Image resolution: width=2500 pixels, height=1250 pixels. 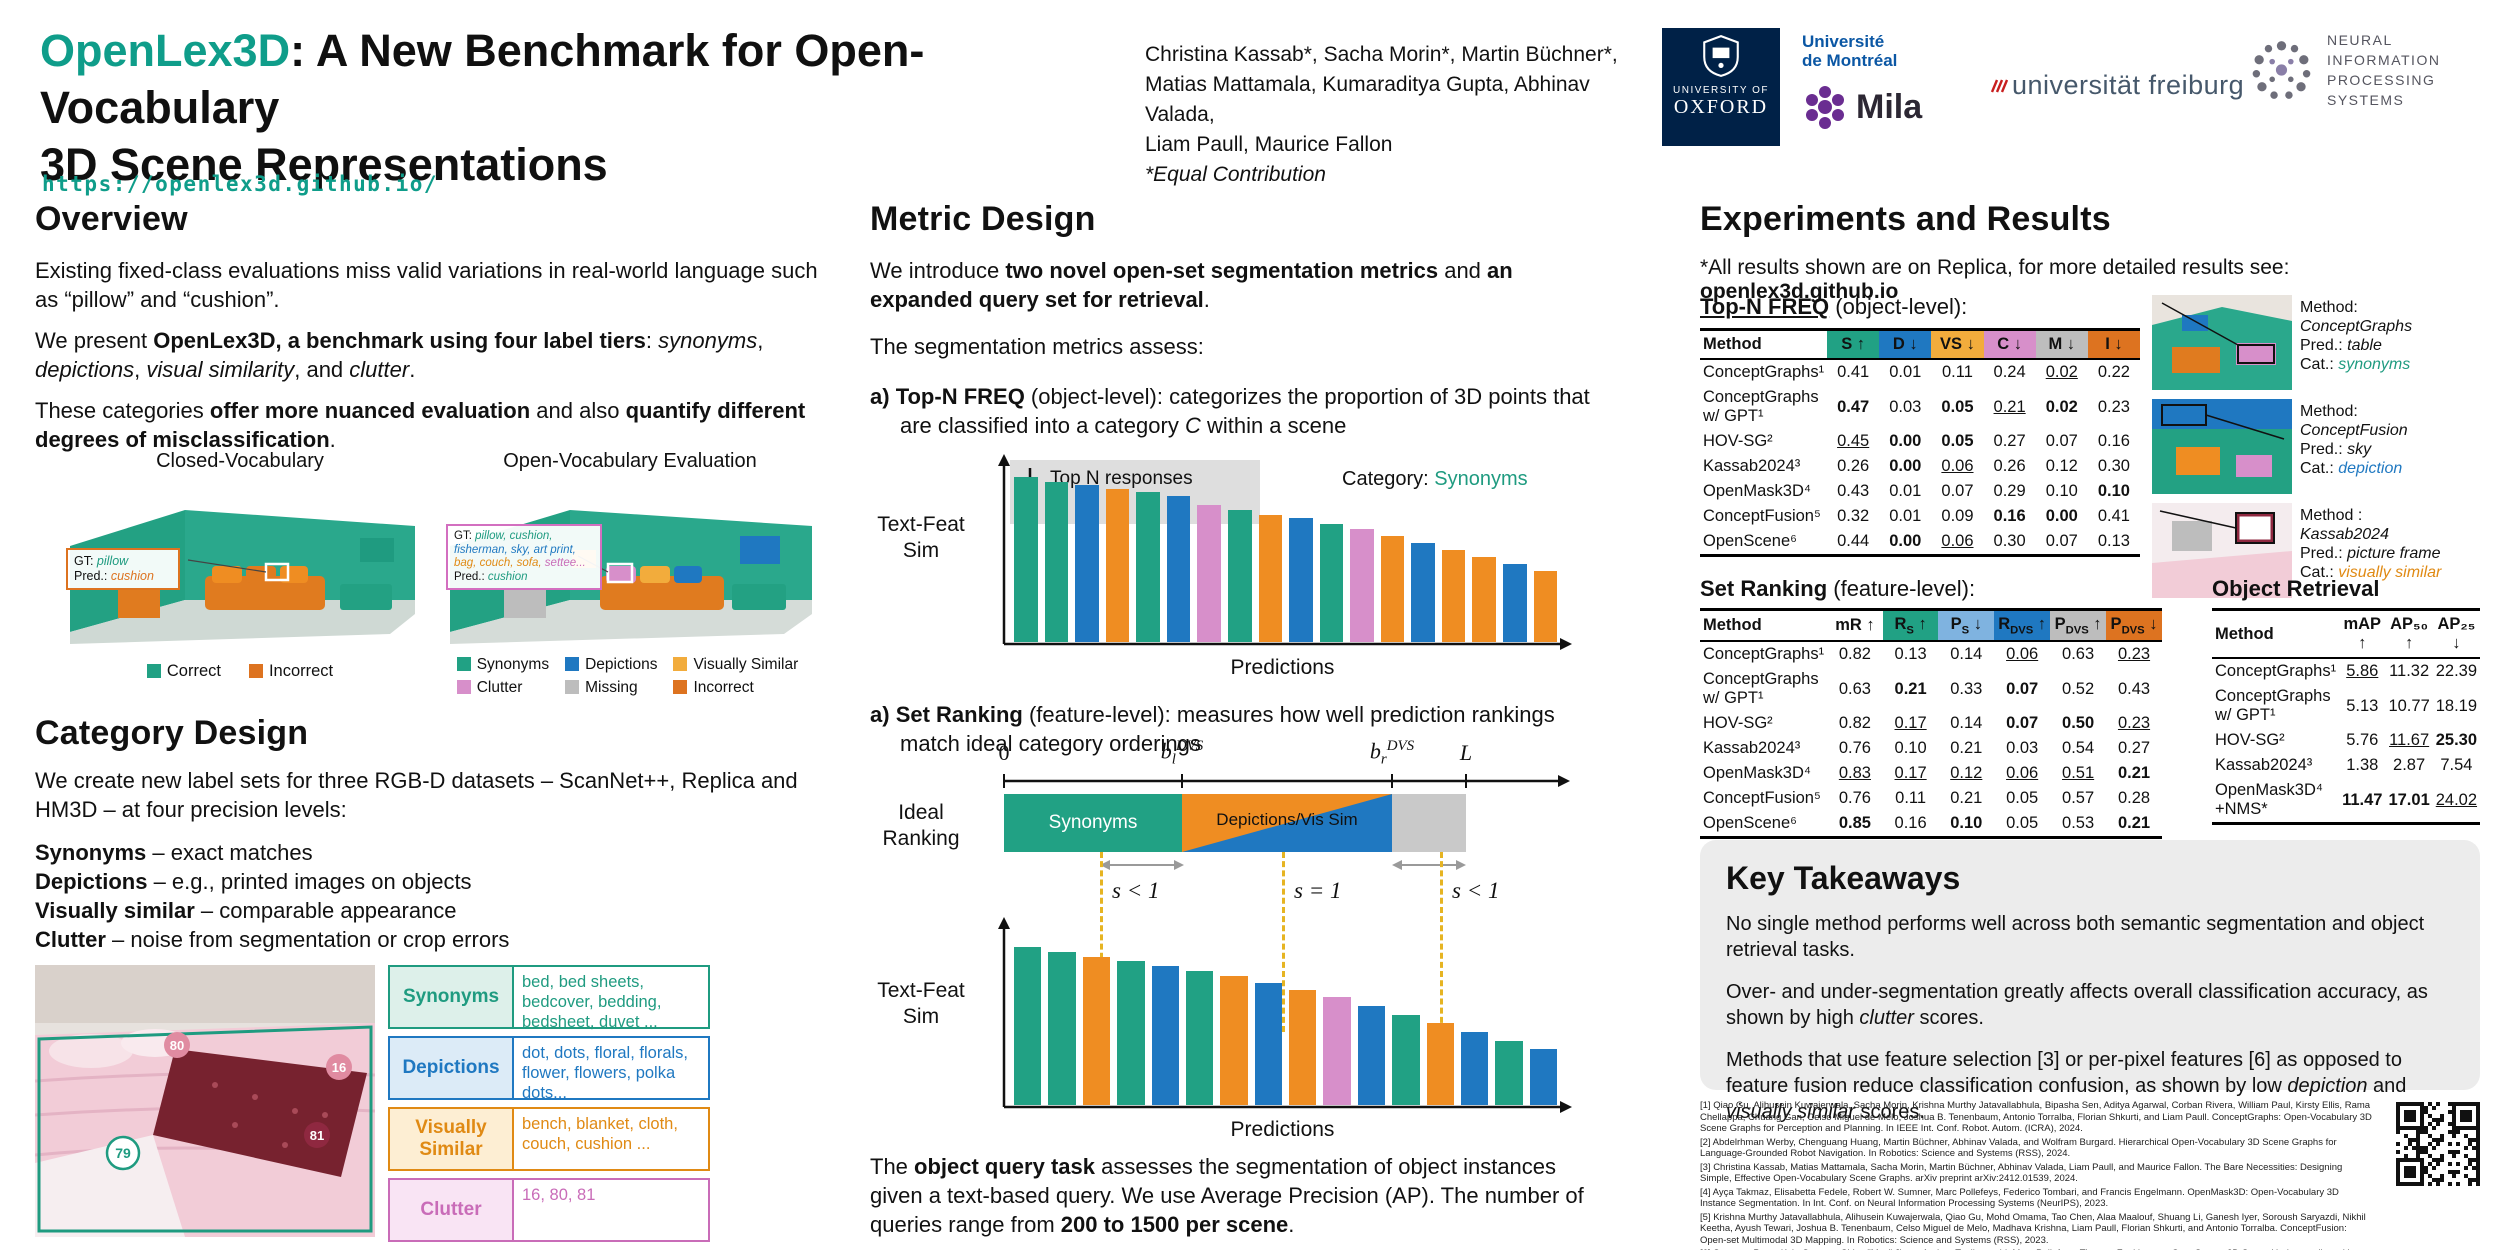 What do you see at coordinates (1910, 625) in the screenshot?
I see `column-header: RS ↑` at bounding box center [1910, 625].